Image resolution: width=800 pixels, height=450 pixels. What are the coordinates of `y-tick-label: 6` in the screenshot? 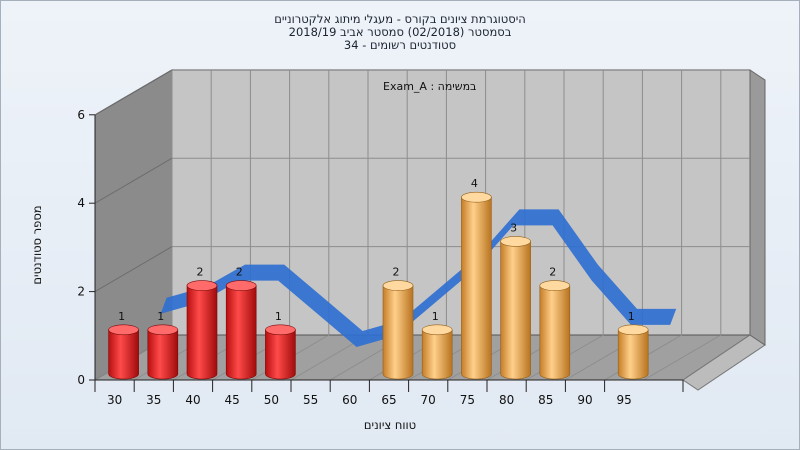 It's located at (81, 115).